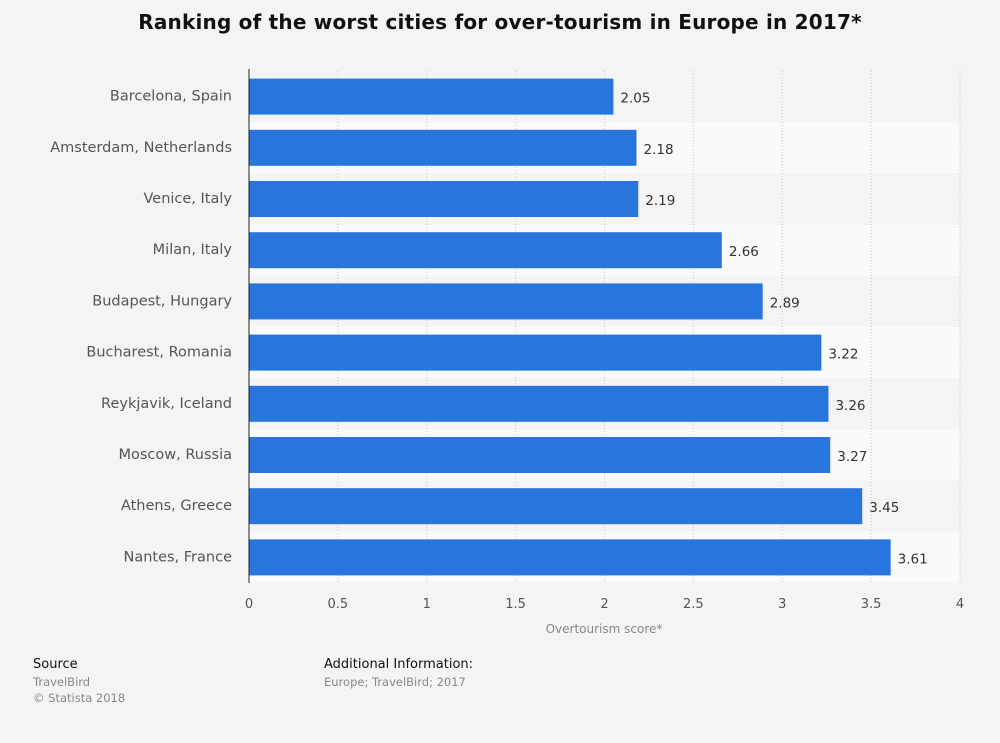 The width and height of the screenshot is (1000, 743). What do you see at coordinates (159, 353) in the screenshot?
I see `category-label: Bucharest, Romania` at bounding box center [159, 353].